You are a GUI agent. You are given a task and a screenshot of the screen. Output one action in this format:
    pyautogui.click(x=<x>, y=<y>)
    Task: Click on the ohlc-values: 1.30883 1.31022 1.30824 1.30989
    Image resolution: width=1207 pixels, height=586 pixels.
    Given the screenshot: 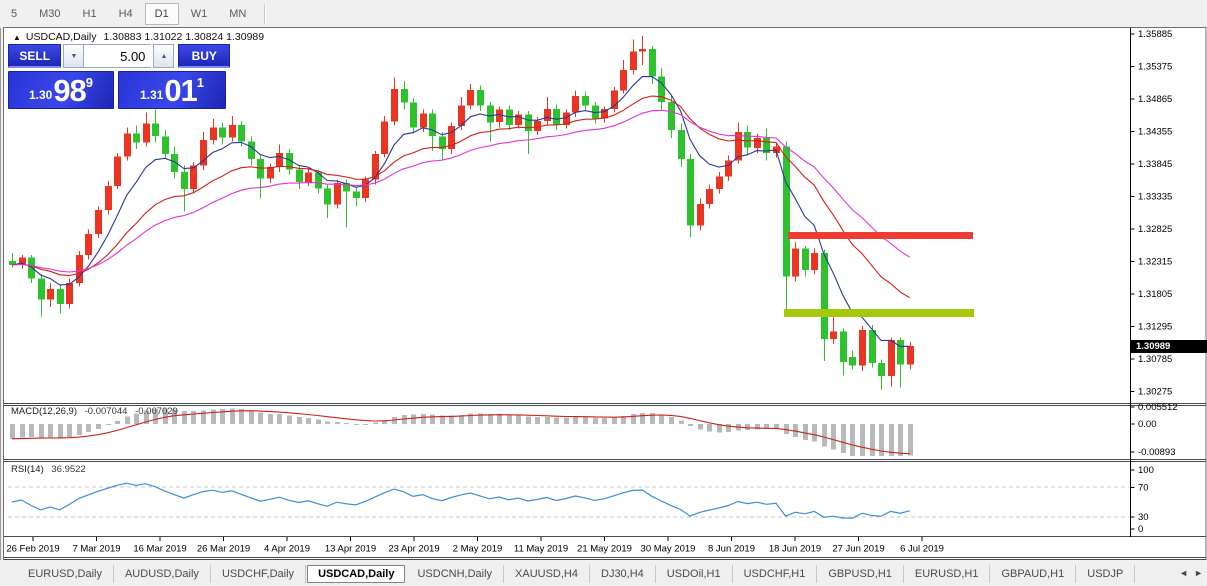 What is the action you would take?
    pyautogui.click(x=184, y=37)
    